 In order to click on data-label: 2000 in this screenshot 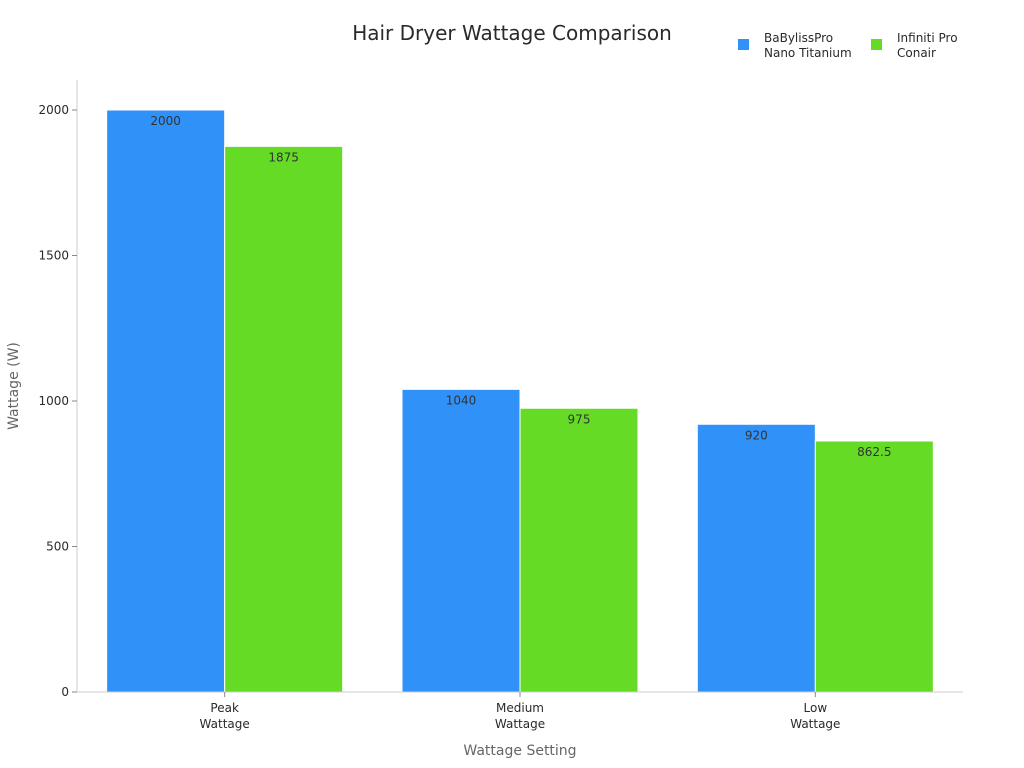, I will do `click(165, 121)`.